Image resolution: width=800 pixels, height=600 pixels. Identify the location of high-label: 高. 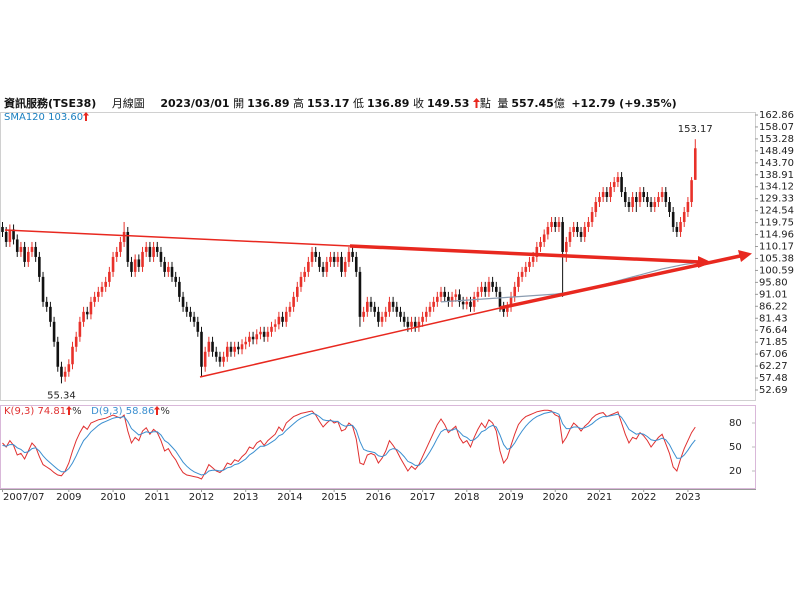
(299, 103).